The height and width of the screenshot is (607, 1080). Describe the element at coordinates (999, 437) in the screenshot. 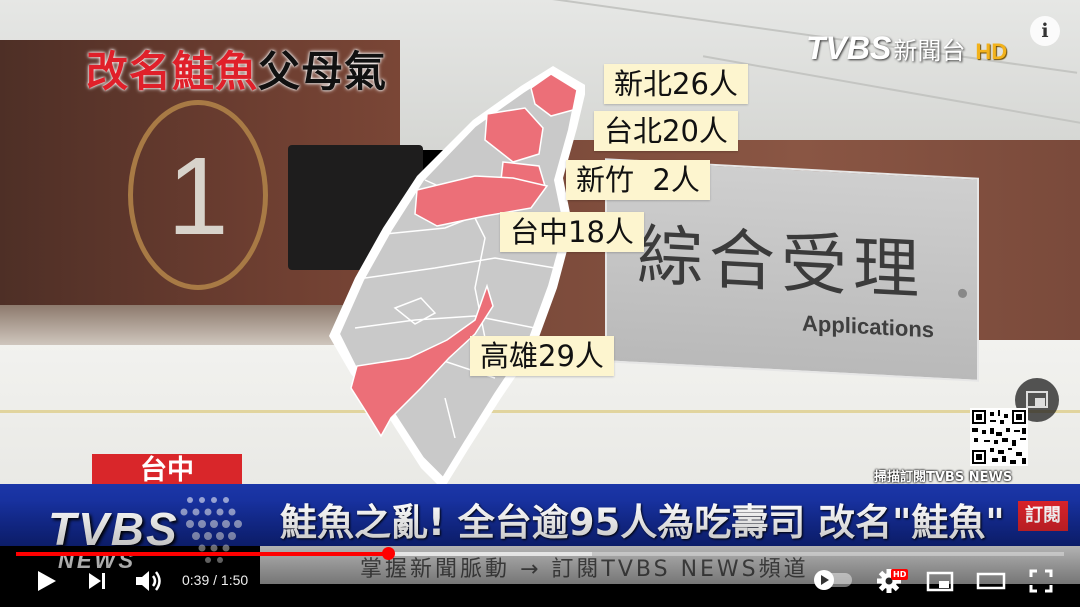

I see `qr-code` at that location.